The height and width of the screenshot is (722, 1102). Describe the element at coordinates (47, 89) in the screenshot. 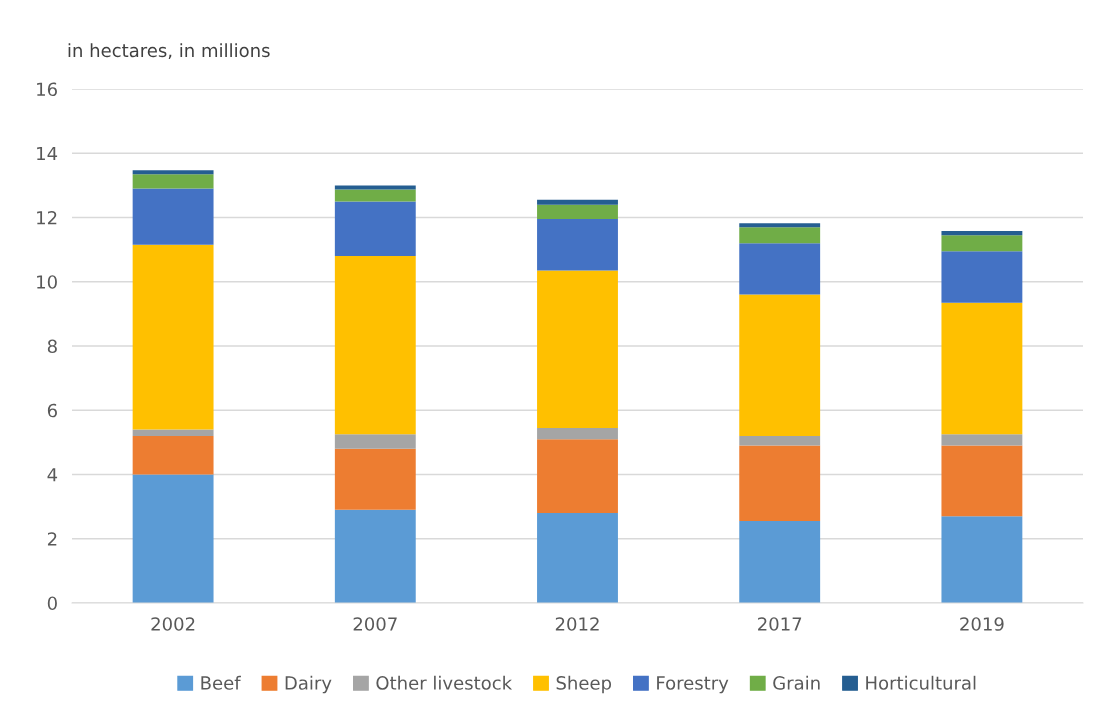

I see `y-tick-label: 16` at that location.